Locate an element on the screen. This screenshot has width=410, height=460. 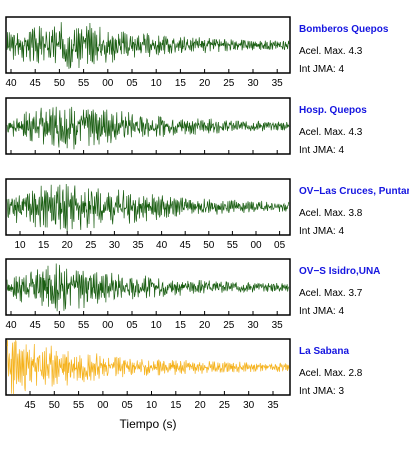
seismogram-panel is located at coordinates (148, 126).